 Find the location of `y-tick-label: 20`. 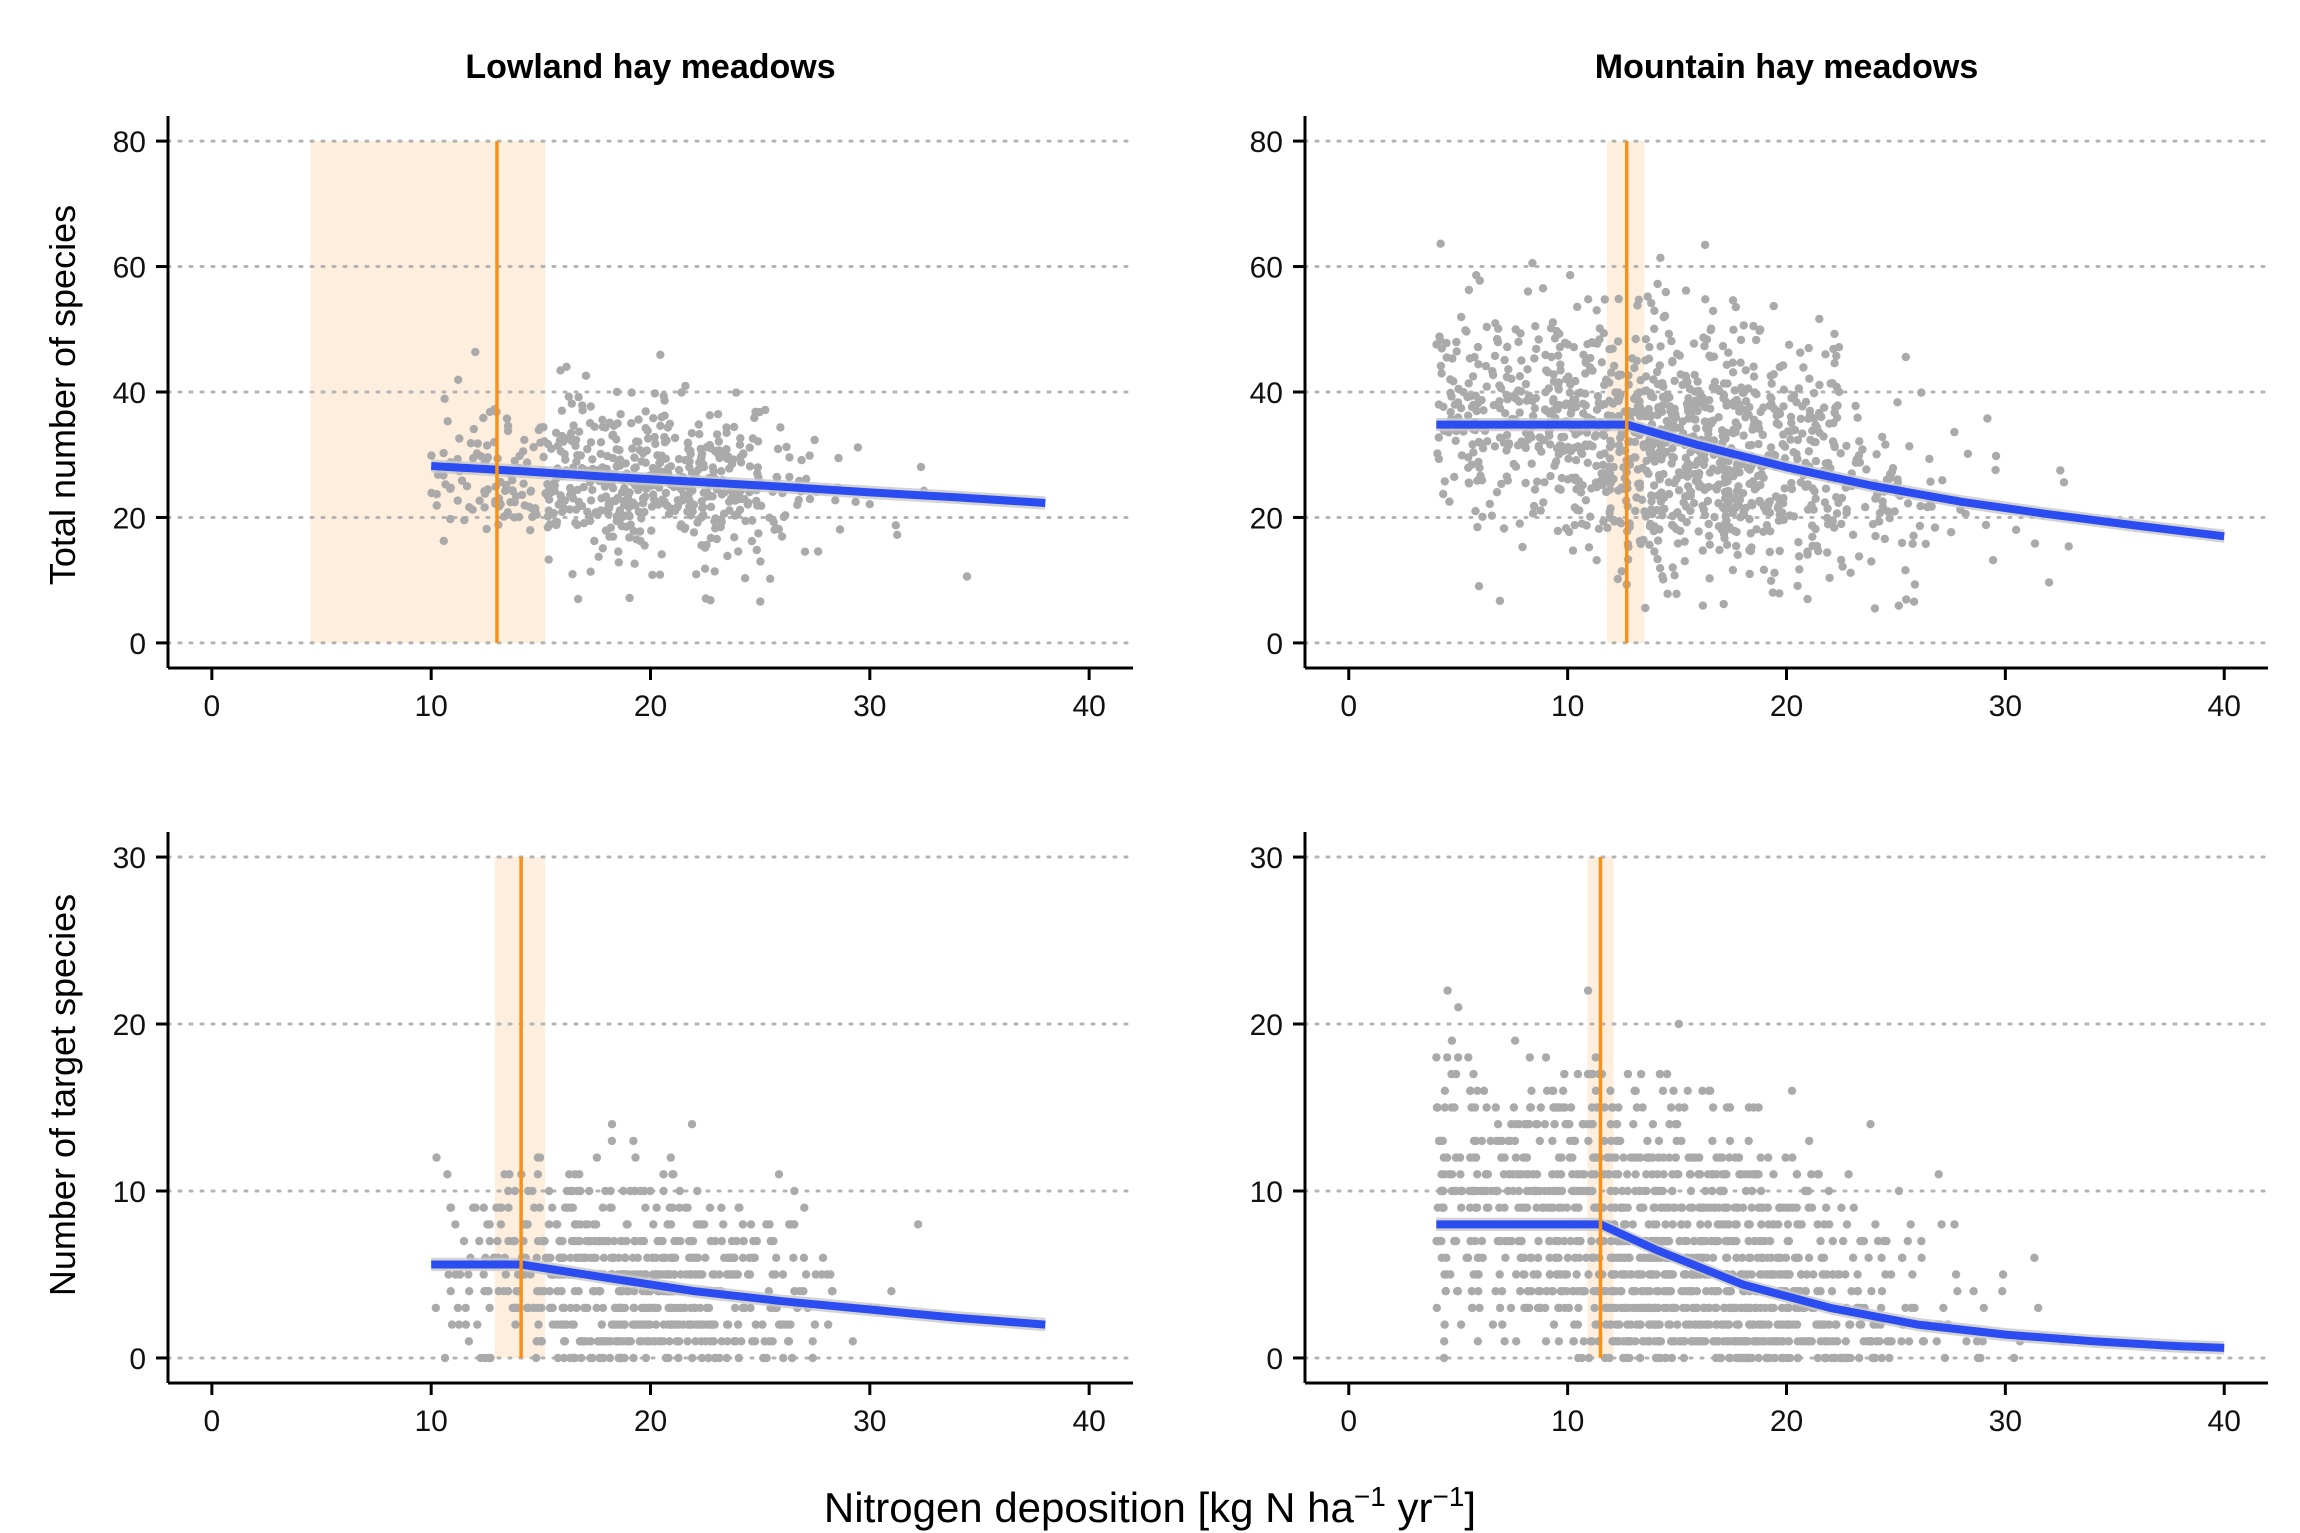

y-tick-label: 20 is located at coordinates (129, 1025).